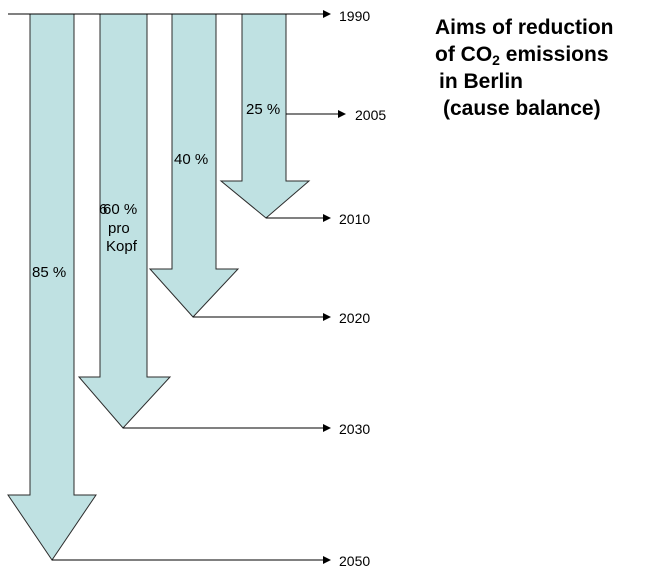 The image size is (648, 569). I want to click on year-label-1990: 1990, so click(354, 16).